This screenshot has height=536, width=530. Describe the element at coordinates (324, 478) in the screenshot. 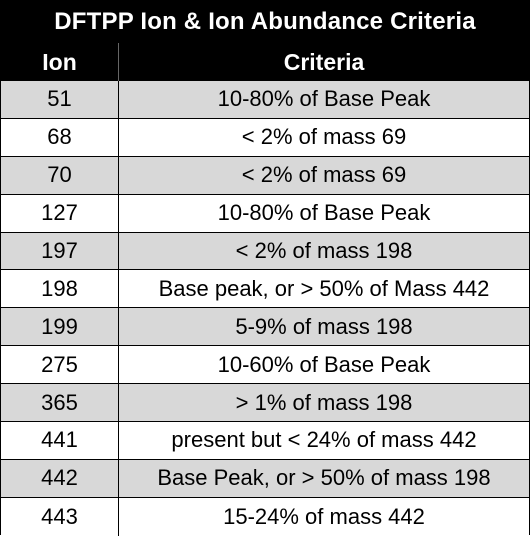

I see `criteria-cell: Base Peak, or > 50% of mass 198` at that location.